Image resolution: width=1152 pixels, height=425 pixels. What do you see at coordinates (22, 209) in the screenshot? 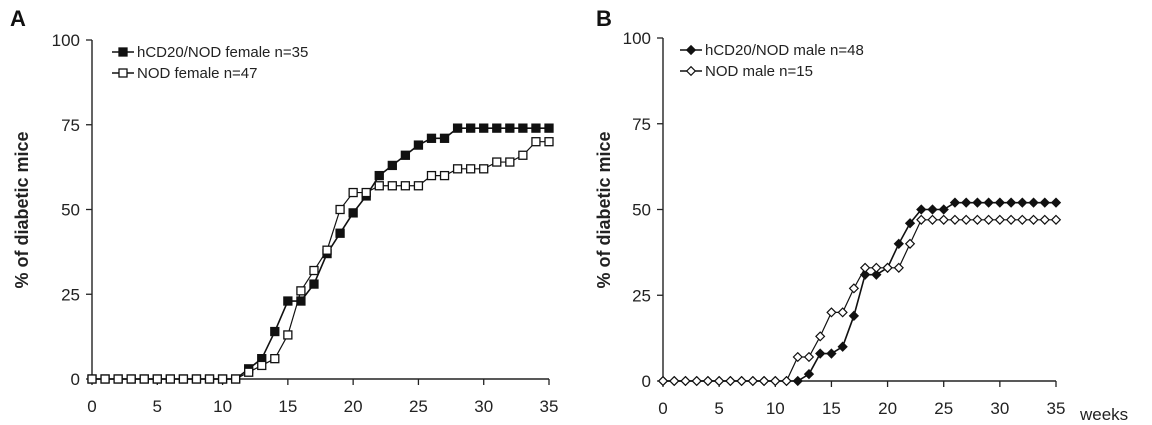
I see `panel-a-y-axis-label: % of diabetic mice` at bounding box center [22, 209].